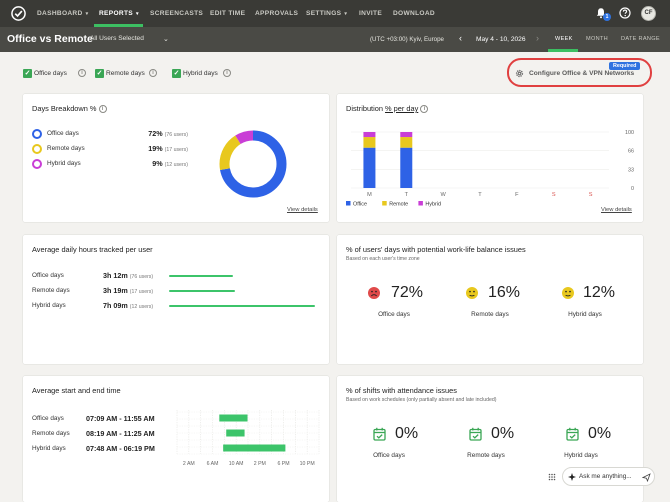 The height and width of the screenshot is (502, 670). What do you see at coordinates (177, 13) in the screenshot?
I see `nav-screencasts: SCREENCASTS` at bounding box center [177, 13].